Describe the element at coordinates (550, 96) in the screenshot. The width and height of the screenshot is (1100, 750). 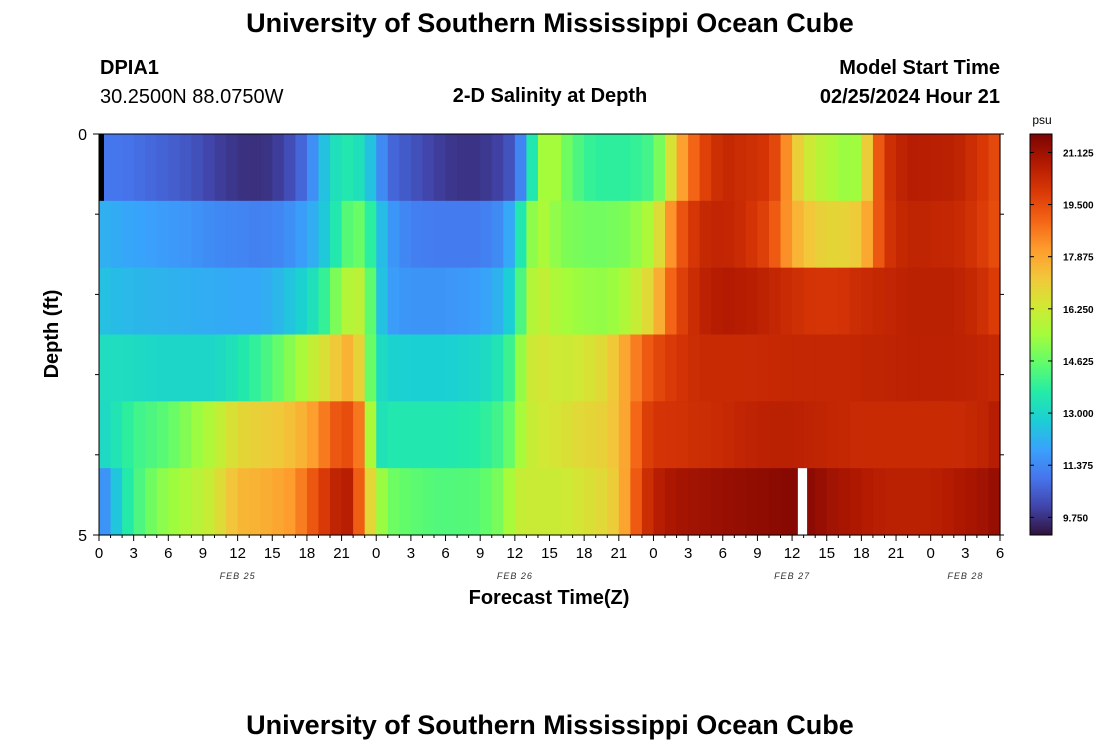
I see `chart-title: 2-D Salinity at Depth` at that location.